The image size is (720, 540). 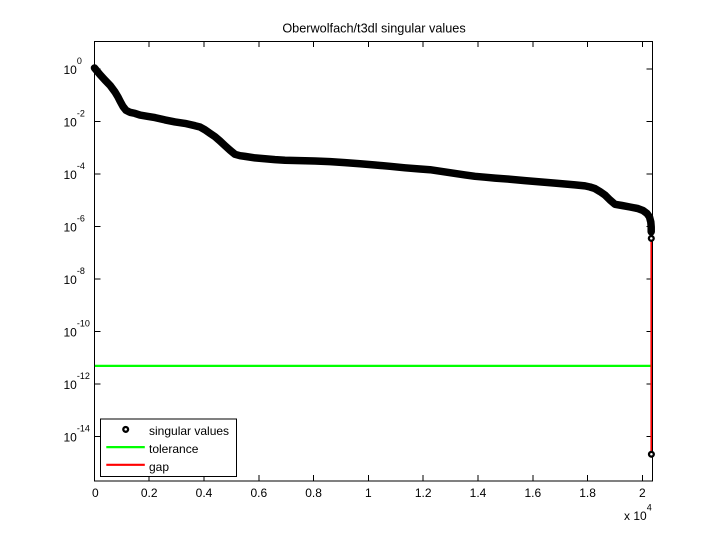 I want to click on svg-text: 2, so click(x=642, y=493).